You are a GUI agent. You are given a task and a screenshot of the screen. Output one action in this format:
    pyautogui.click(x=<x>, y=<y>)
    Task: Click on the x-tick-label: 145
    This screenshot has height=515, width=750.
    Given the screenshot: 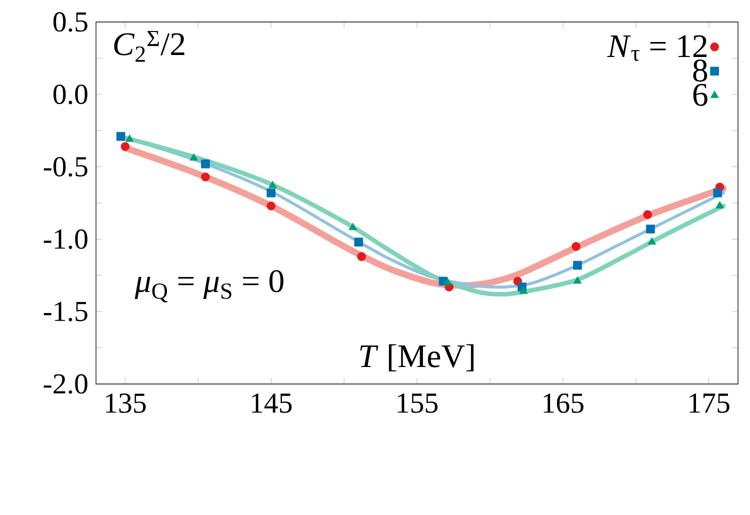 What is the action you would take?
    pyautogui.click(x=272, y=403)
    